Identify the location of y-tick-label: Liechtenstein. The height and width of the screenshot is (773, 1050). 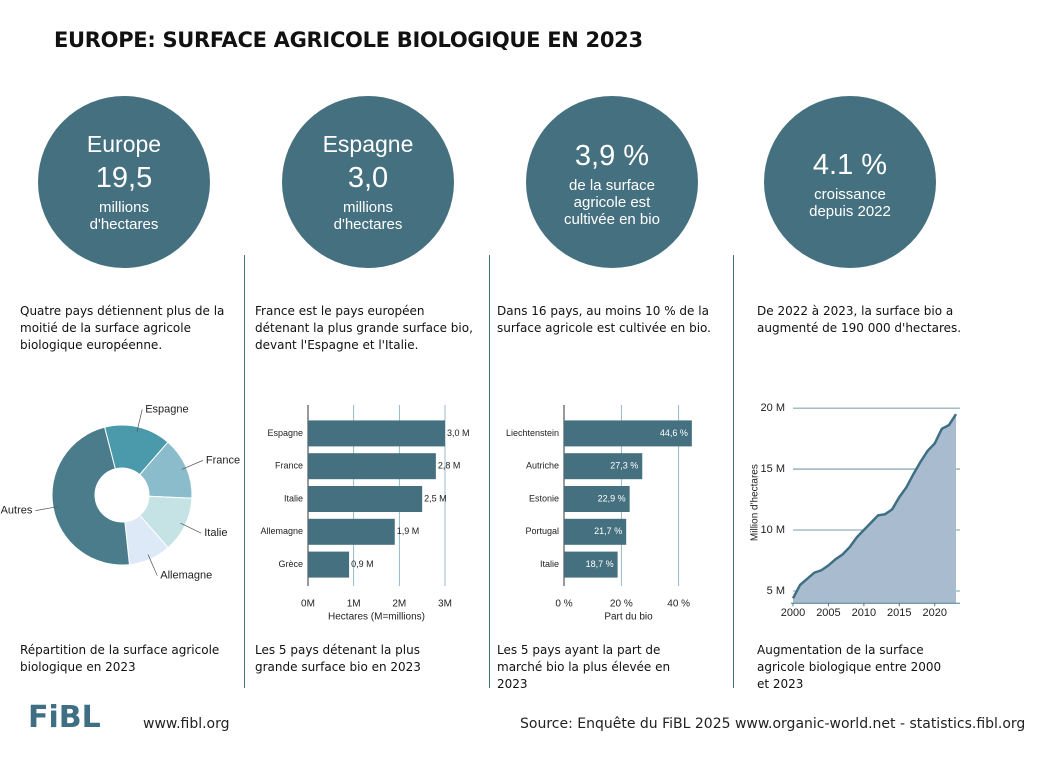
(532, 433).